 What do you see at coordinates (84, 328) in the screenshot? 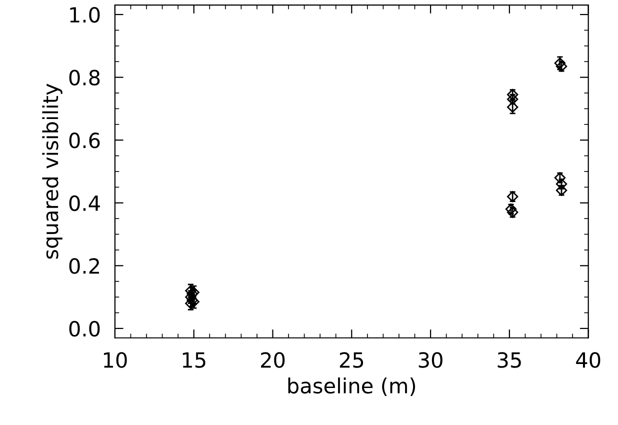
I see `y-tick-label: 0.0` at bounding box center [84, 328].